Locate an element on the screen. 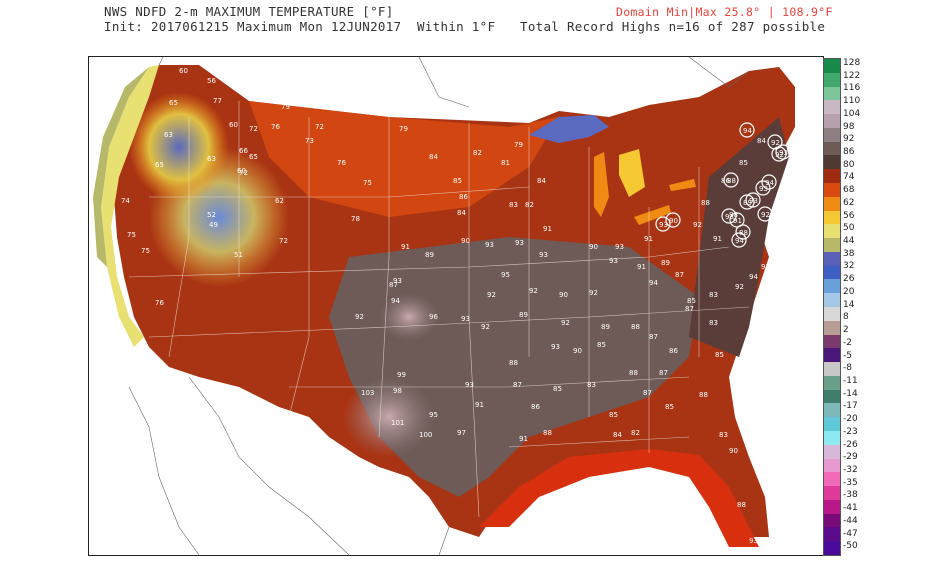  colorbar-label: 92 is located at coordinates (849, 139).